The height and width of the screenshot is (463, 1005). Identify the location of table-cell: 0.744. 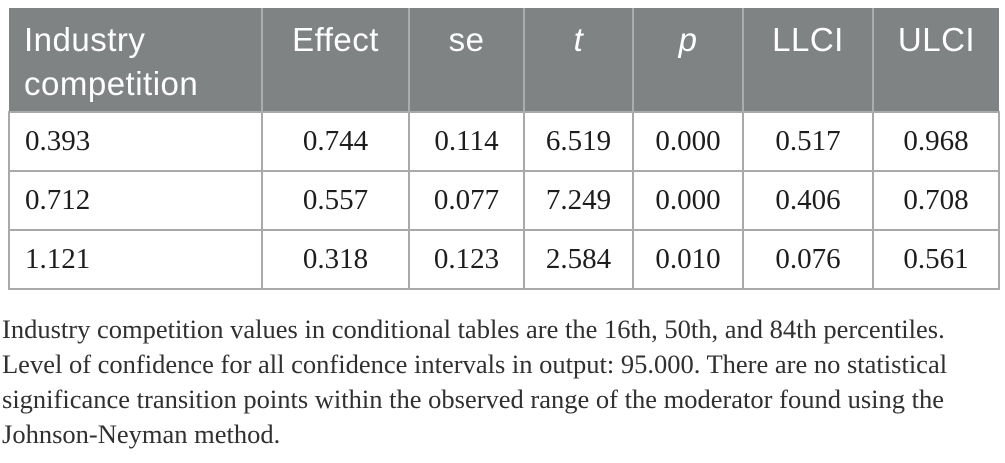
(335, 141).